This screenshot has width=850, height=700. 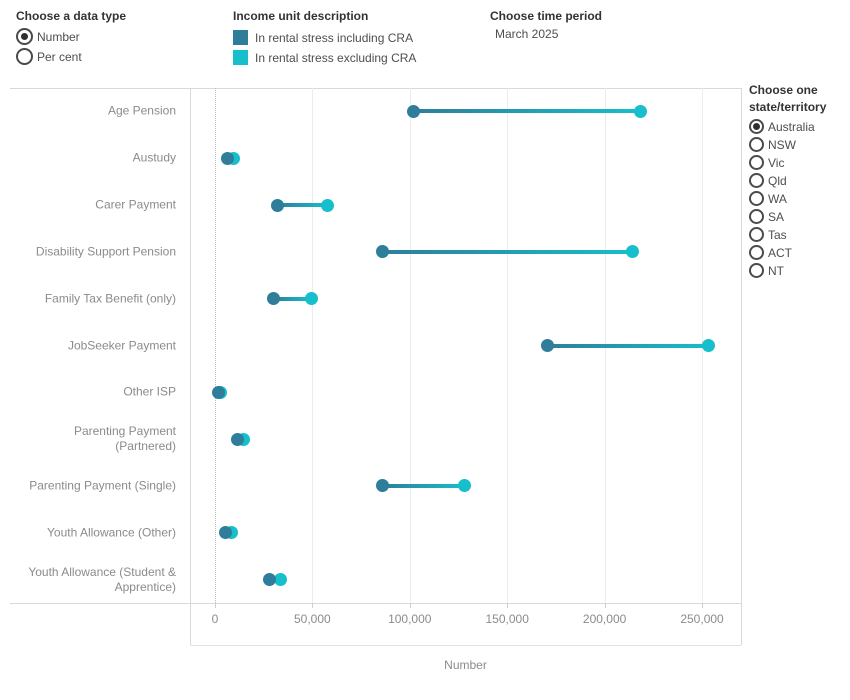 I want to click on radio-option-qld: Qld, so click(x=797, y=180).